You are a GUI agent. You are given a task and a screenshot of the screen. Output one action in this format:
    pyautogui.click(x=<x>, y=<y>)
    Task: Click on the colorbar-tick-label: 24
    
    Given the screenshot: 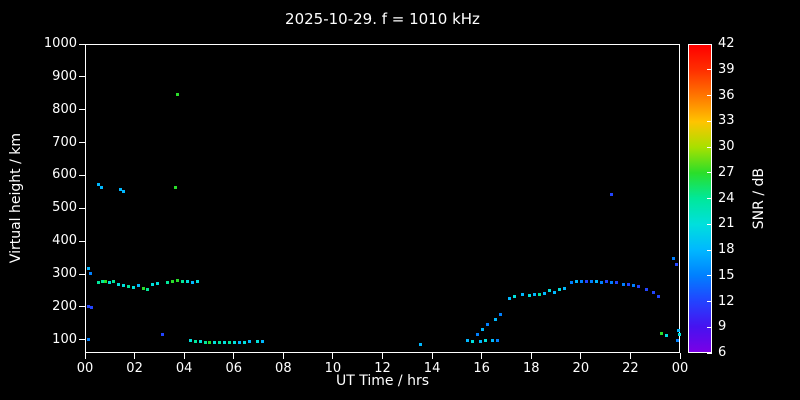 What is the action you would take?
    pyautogui.click(x=726, y=198)
    